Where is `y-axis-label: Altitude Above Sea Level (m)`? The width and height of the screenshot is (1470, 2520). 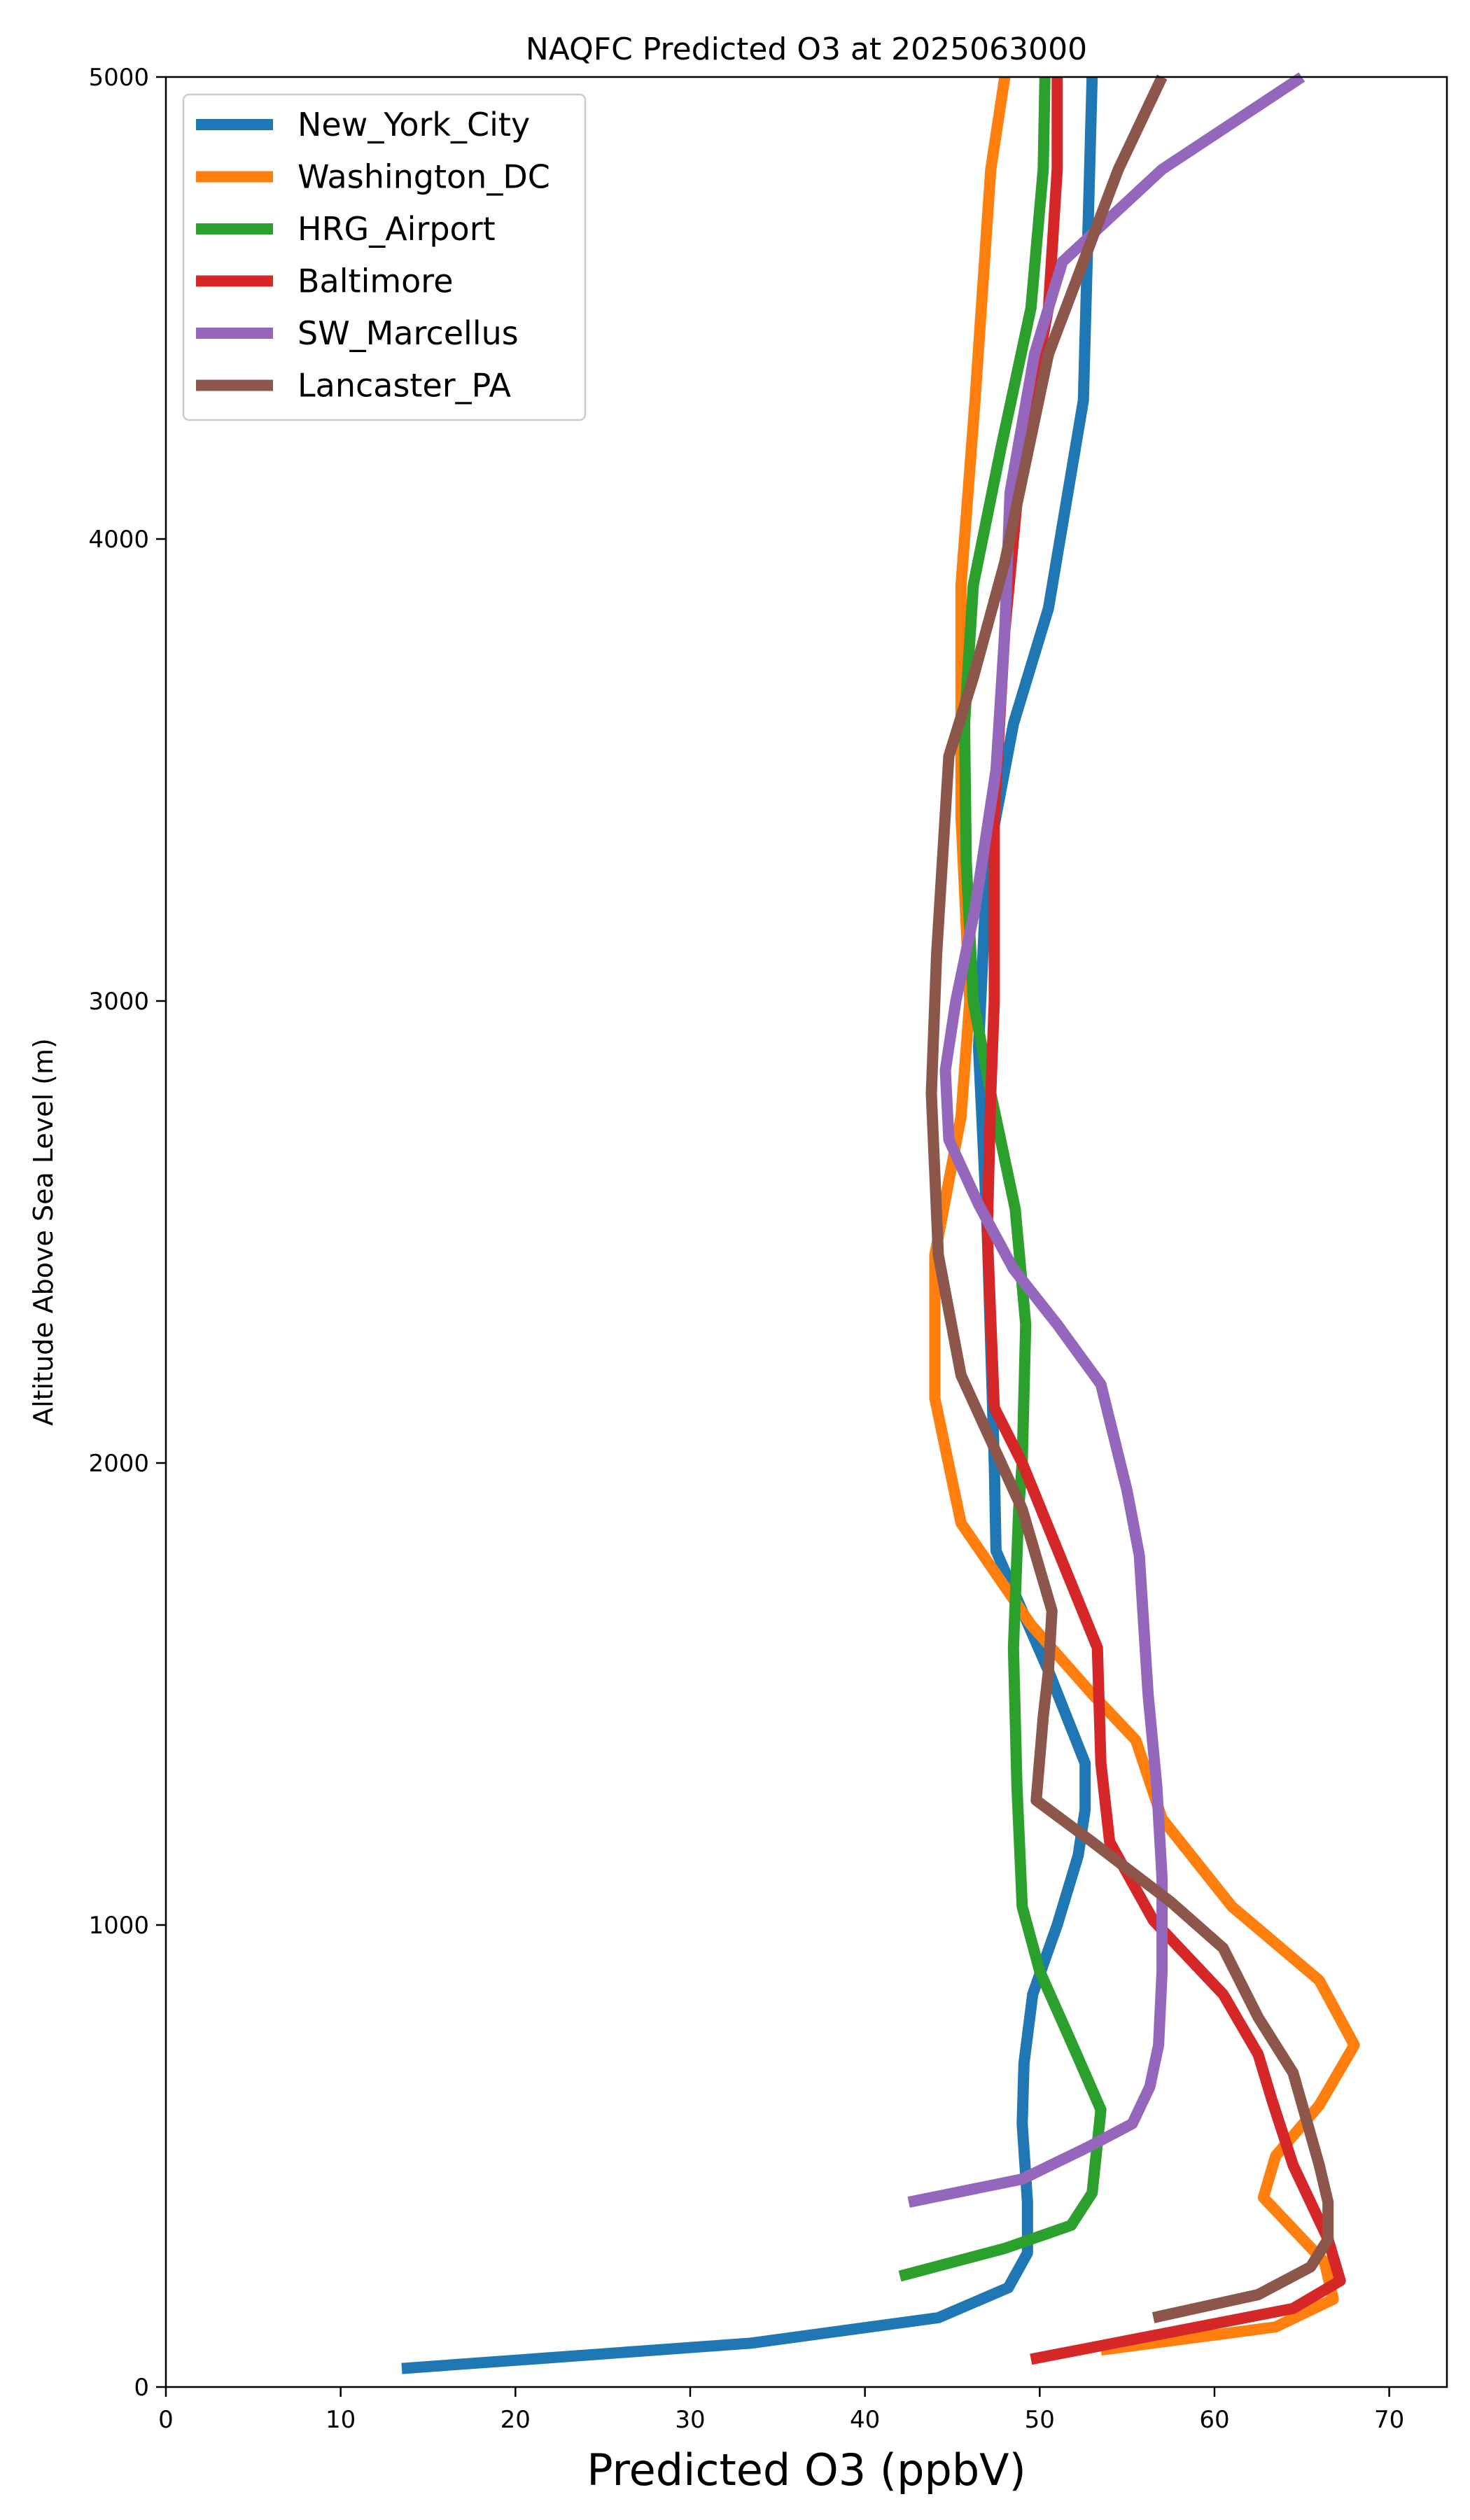 y-axis-label: Altitude Above Sea Level (m) is located at coordinates (43, 1232).